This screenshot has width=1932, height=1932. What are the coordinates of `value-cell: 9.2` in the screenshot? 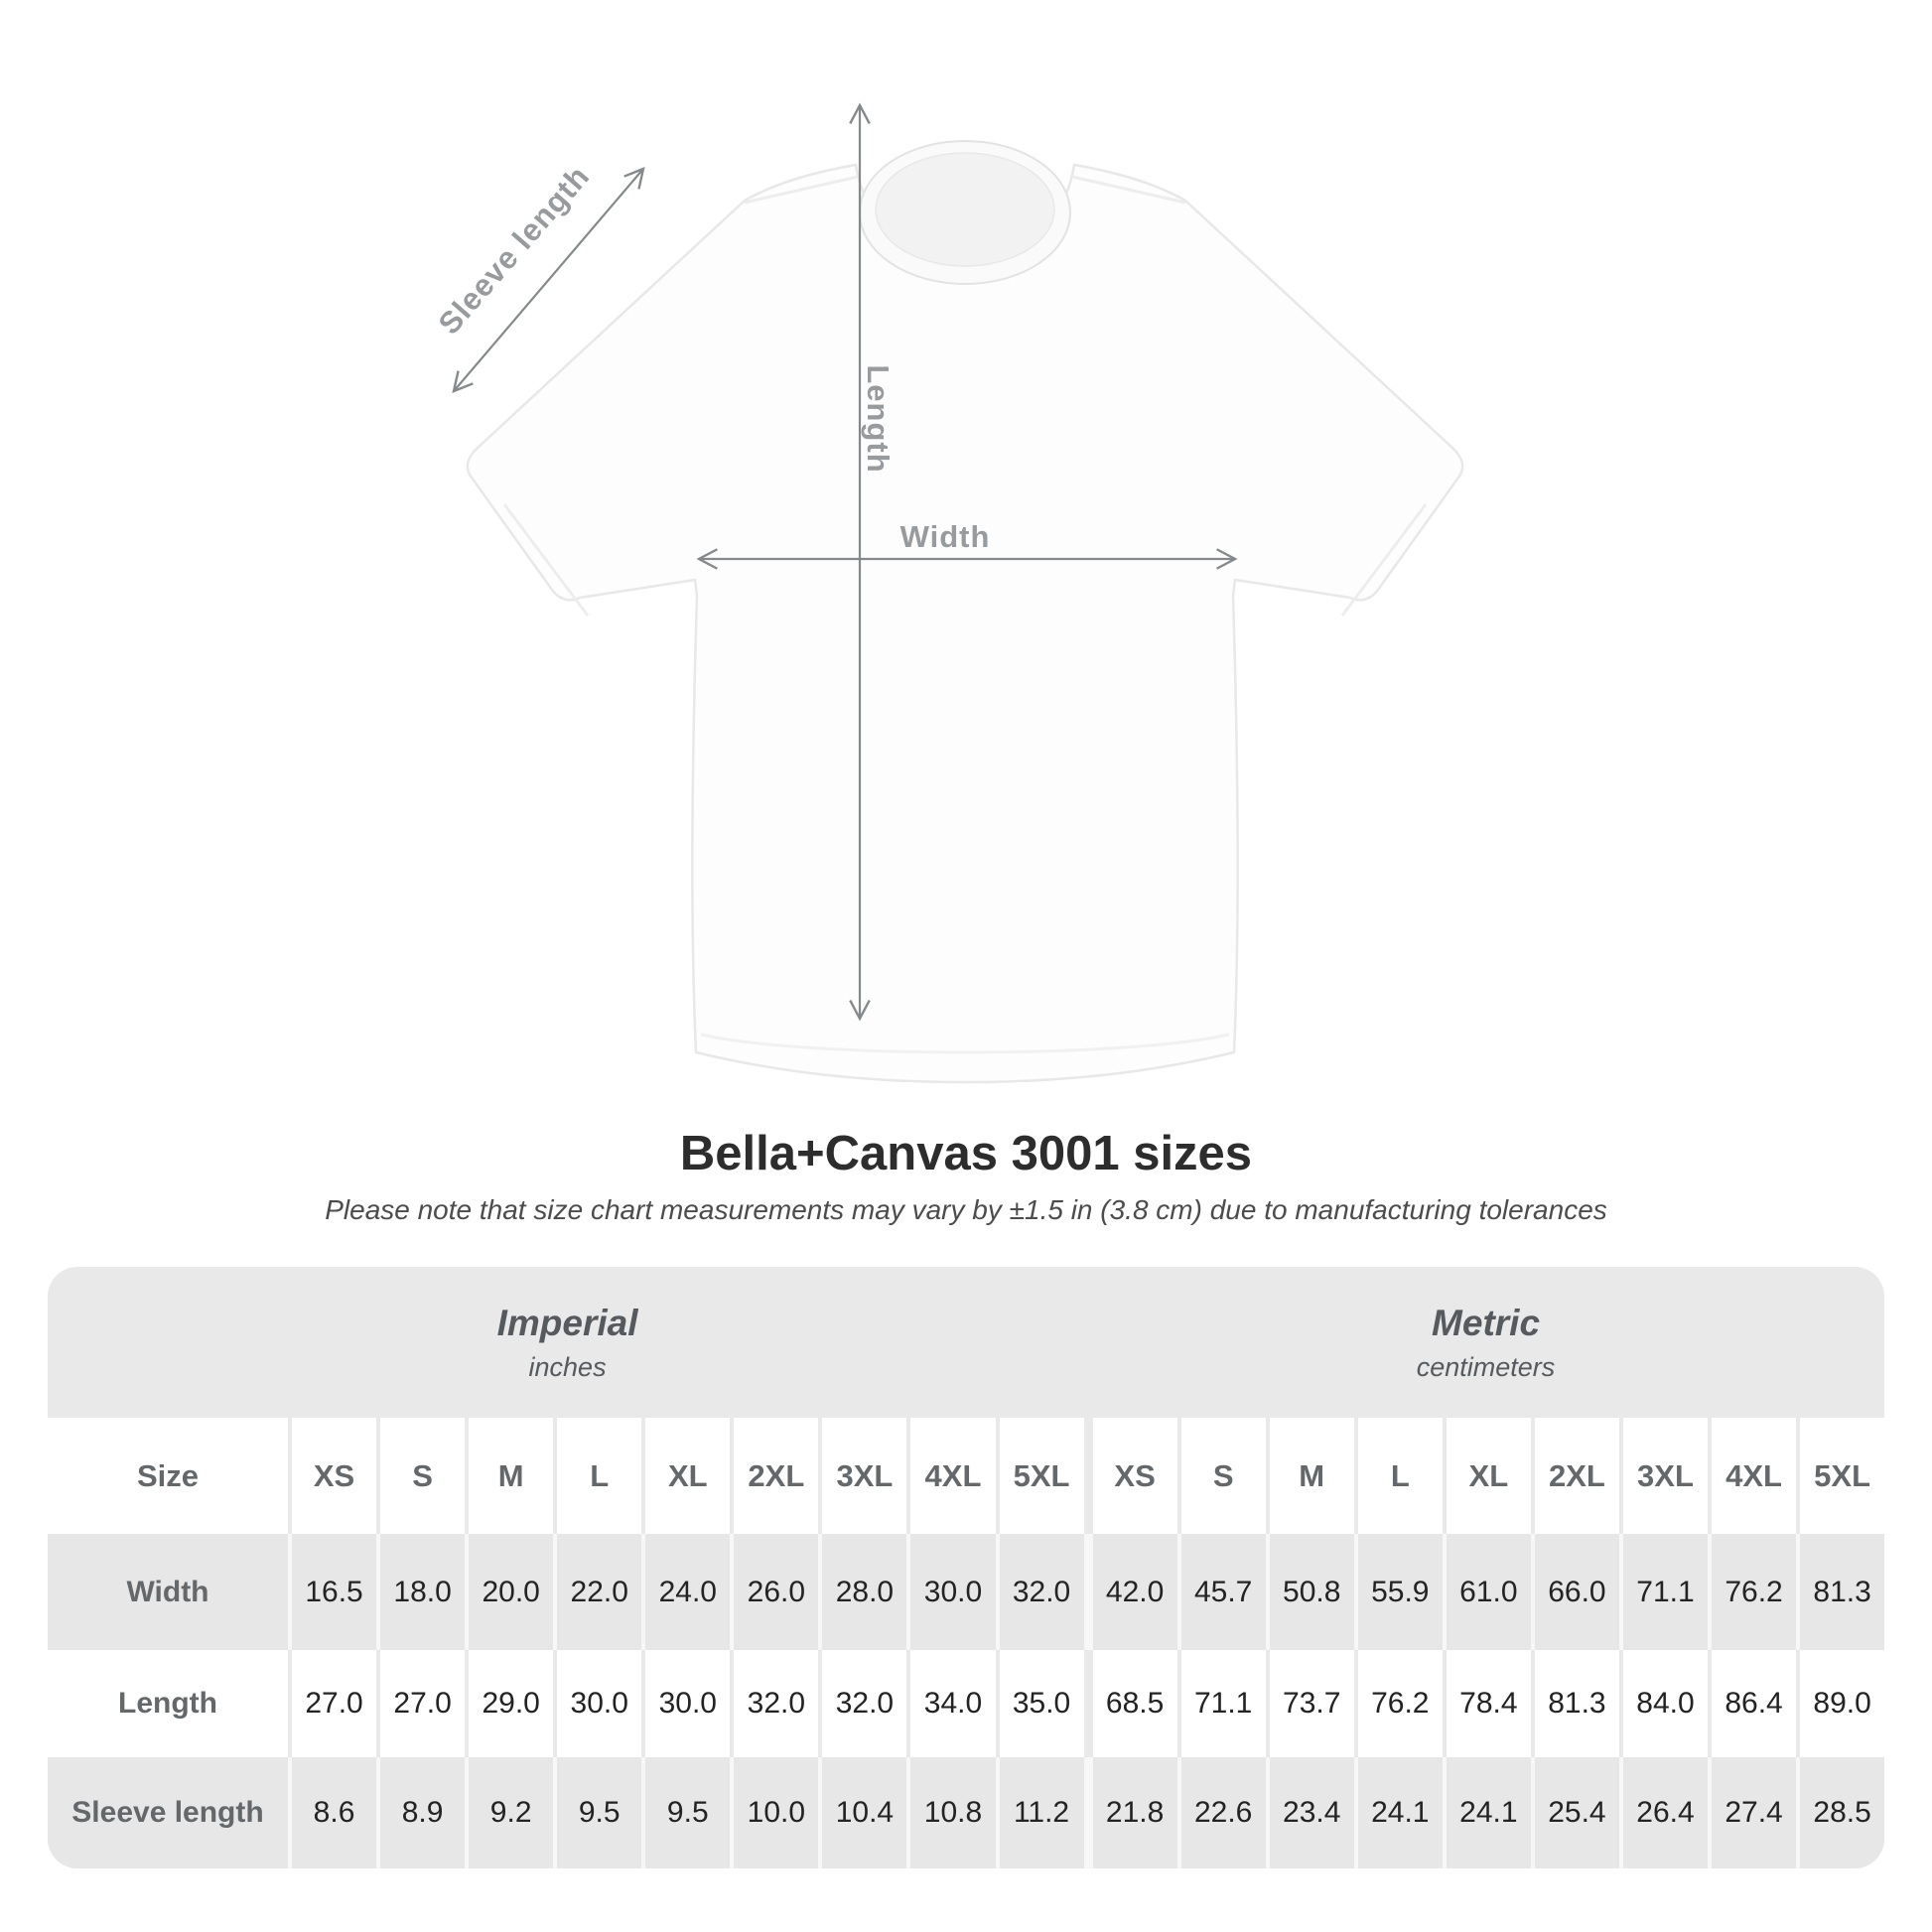 It's located at (512, 1812).